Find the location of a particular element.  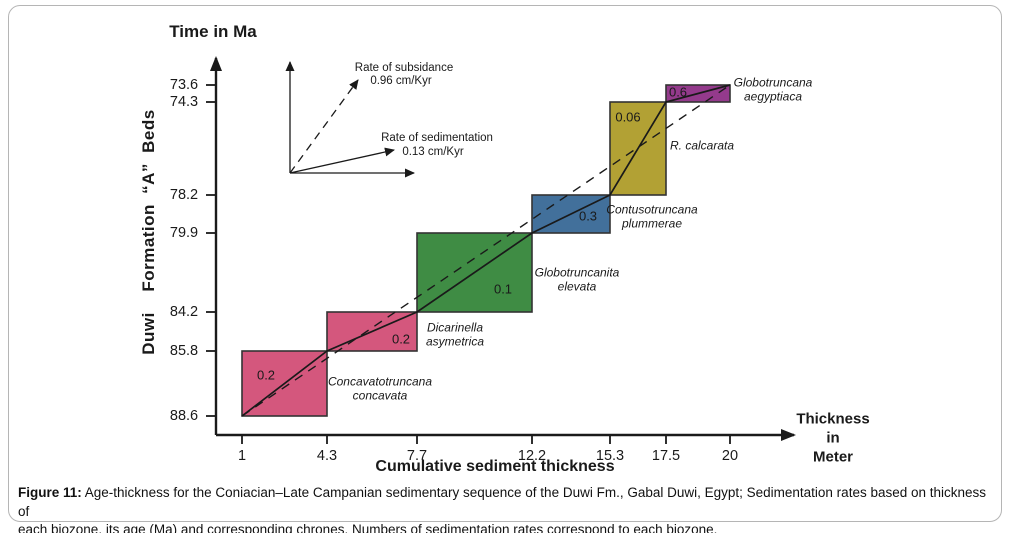

y-axis-ticks is located at coordinates (211, 250).